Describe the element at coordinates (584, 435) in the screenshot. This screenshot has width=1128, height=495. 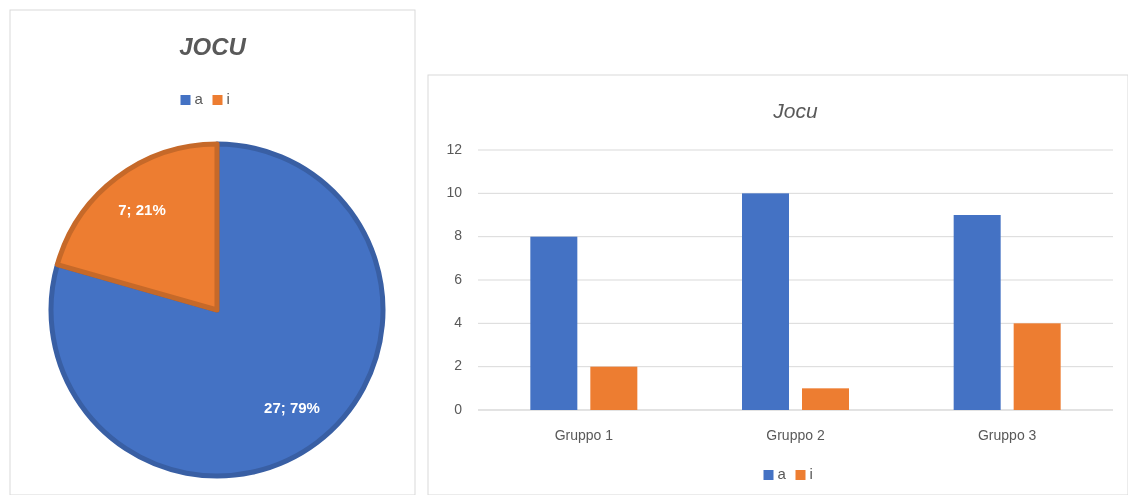
I see `x-tick-label: Gruppo 1` at that location.